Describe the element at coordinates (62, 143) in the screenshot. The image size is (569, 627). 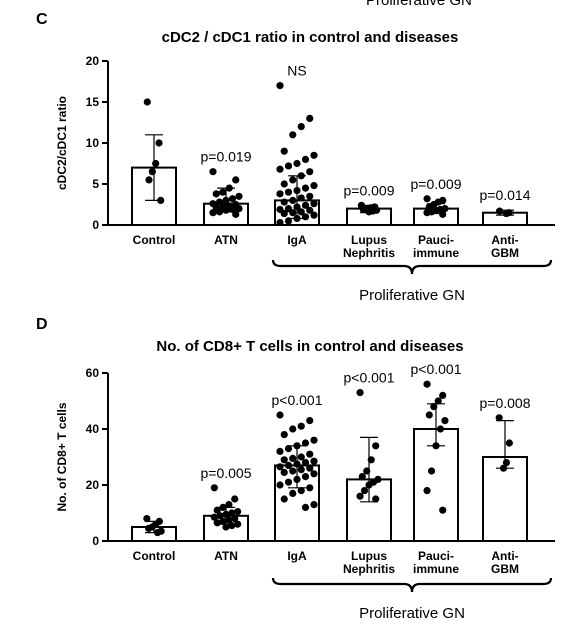
I see `y-axis-label: cDC2/cDC1 ratio` at that location.